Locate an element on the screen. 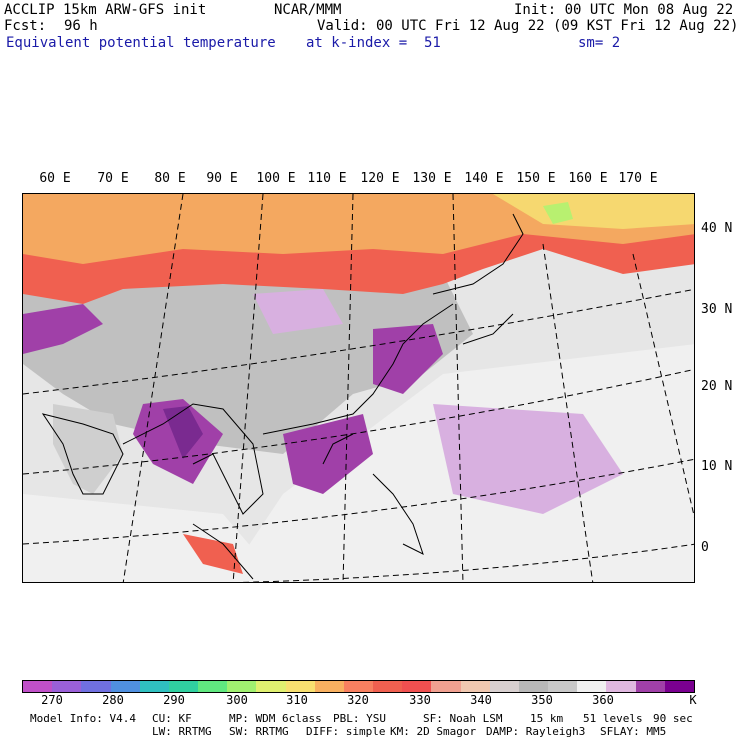 The height and width of the screenshot is (740, 740). forecast-hour: 96 h is located at coordinates (81, 26).